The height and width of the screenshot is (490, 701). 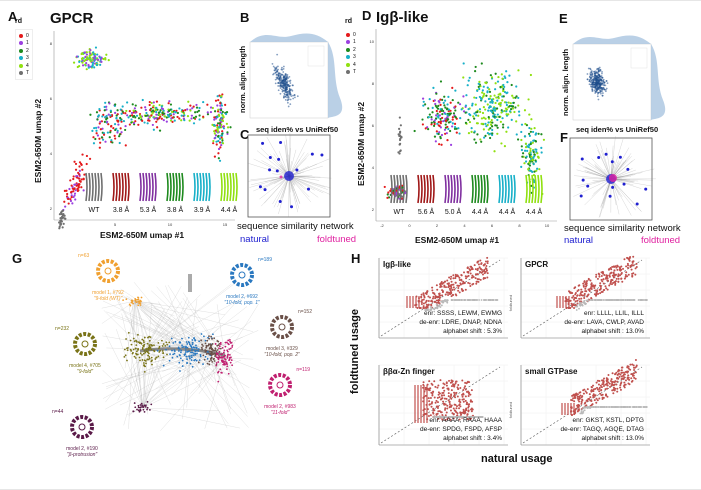 I want to click on legend-item: 3, so click(x=351, y=58).